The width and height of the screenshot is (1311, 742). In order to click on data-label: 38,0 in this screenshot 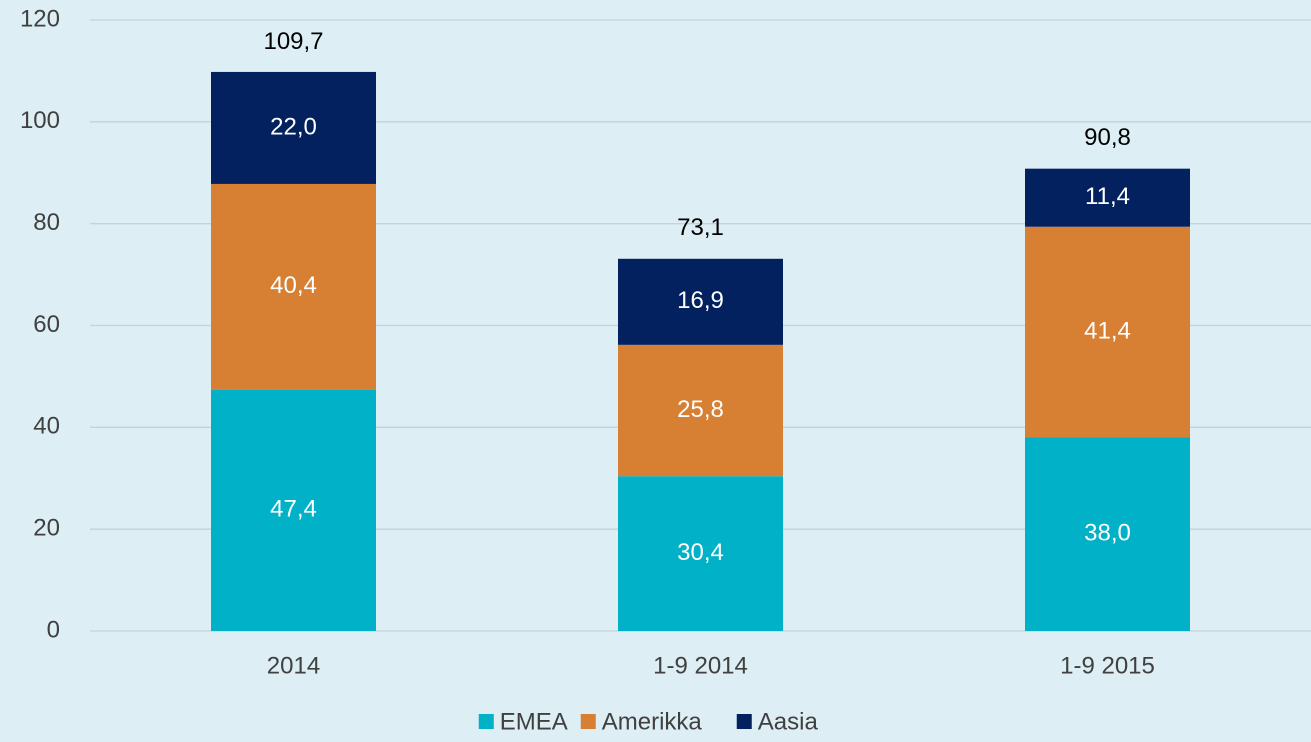, I will do `click(1107, 533)`.